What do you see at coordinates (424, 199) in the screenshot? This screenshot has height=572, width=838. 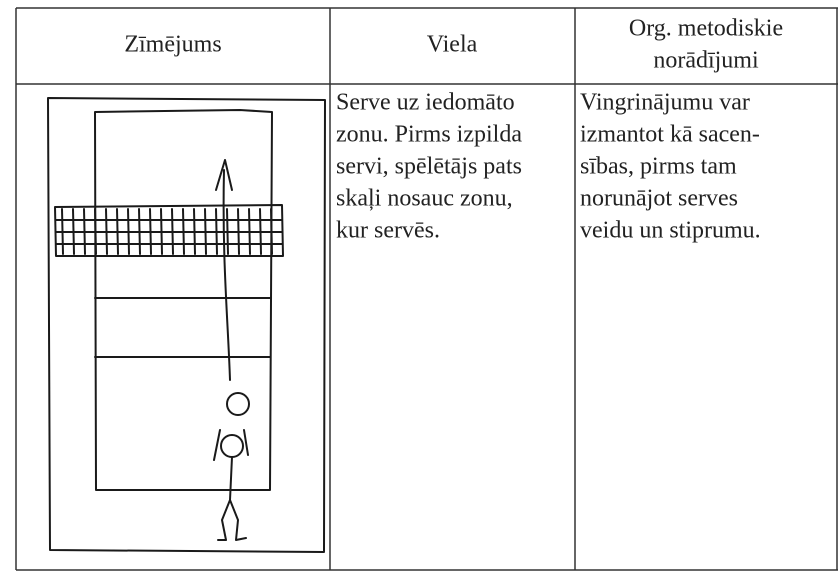 I see `material-line: skaļi nosauc zonu,` at bounding box center [424, 199].